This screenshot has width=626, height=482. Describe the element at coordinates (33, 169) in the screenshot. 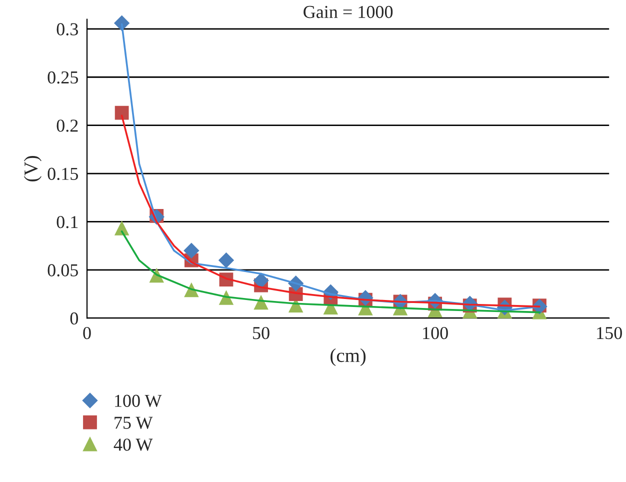

I see `y-axis-title: (V)` at that location.